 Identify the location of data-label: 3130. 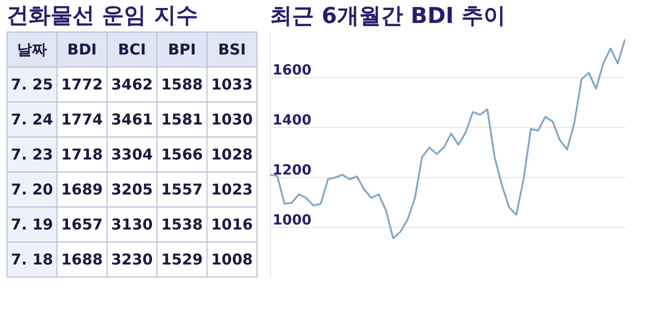
(132, 225).